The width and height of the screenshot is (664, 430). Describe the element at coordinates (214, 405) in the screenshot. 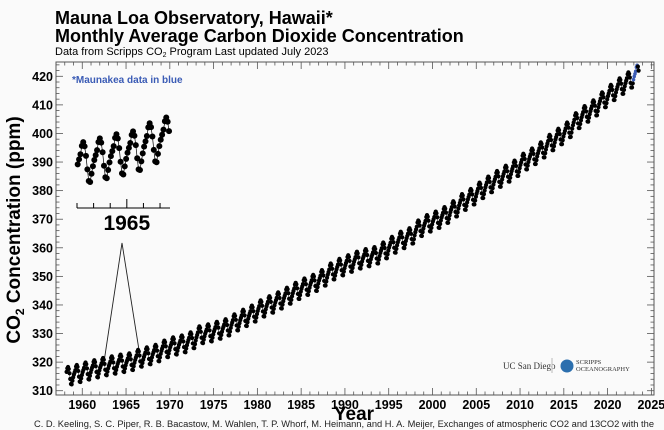

I see `x-tick-label: 1975` at that location.